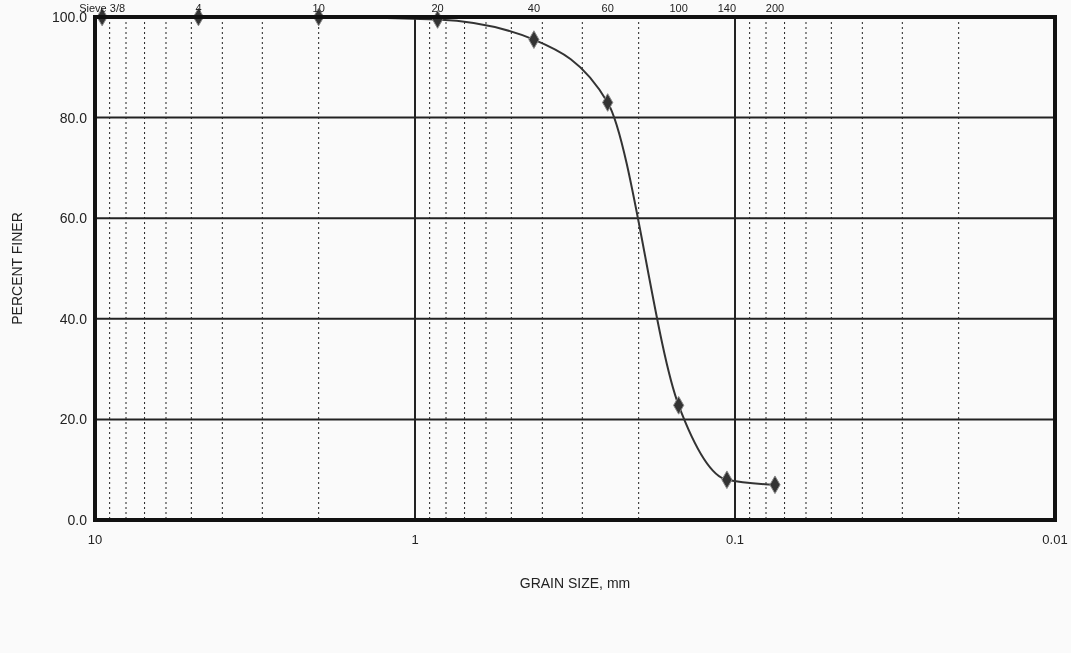  I want to click on text: 200, so click(775, 8).